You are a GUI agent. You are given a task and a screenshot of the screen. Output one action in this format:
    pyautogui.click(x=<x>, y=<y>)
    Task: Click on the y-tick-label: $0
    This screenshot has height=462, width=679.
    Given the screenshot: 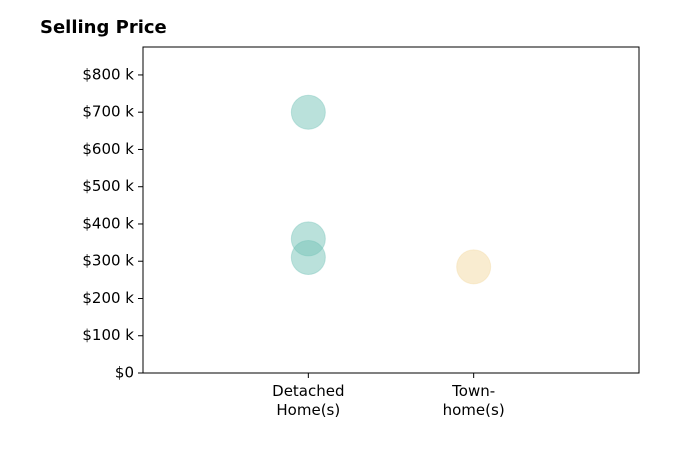 What is the action you would take?
    pyautogui.click(x=124, y=373)
    